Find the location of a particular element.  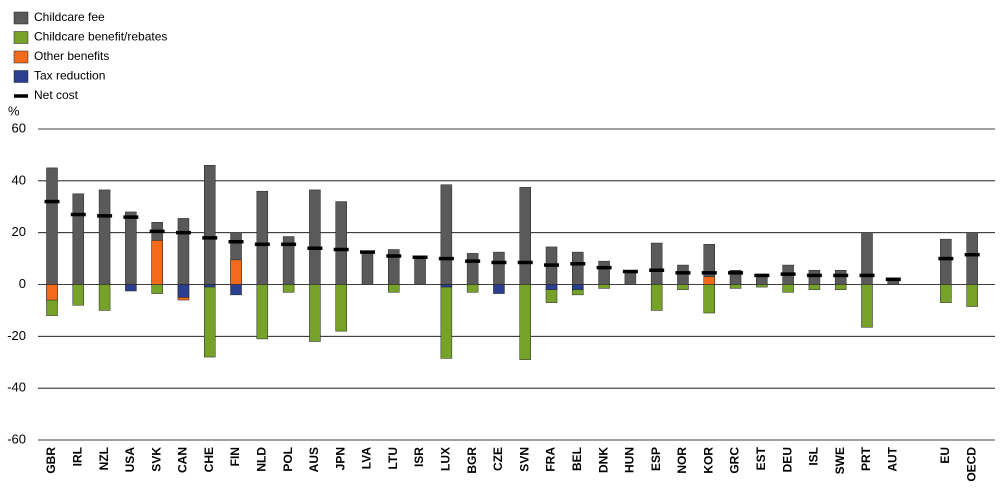

x-tick-label: NOR is located at coordinates (682, 460).